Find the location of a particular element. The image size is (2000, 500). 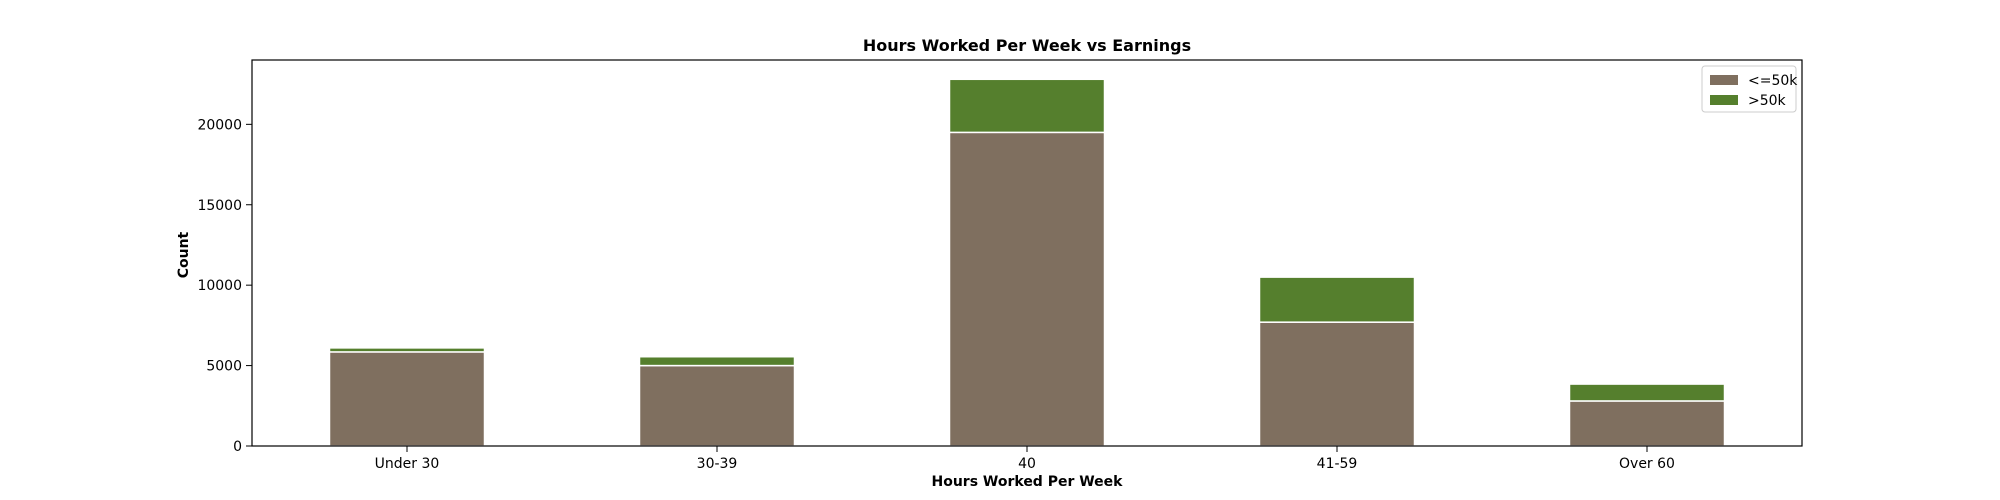

x-tick-label: 40 is located at coordinates (1027, 464).